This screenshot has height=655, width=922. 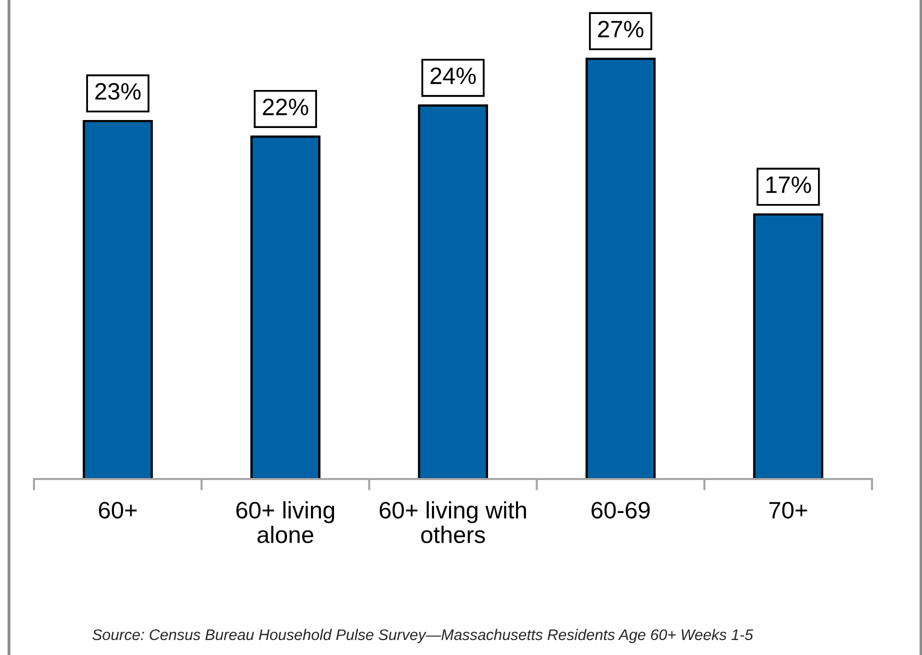 What do you see at coordinates (285, 522) in the screenshot?
I see `x-tick-label: 60+ living alone` at bounding box center [285, 522].